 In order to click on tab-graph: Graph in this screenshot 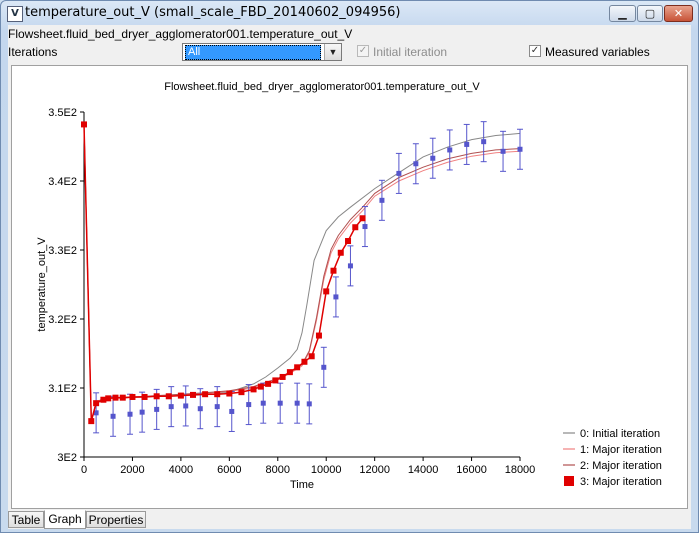, I will do `click(65, 519)`.